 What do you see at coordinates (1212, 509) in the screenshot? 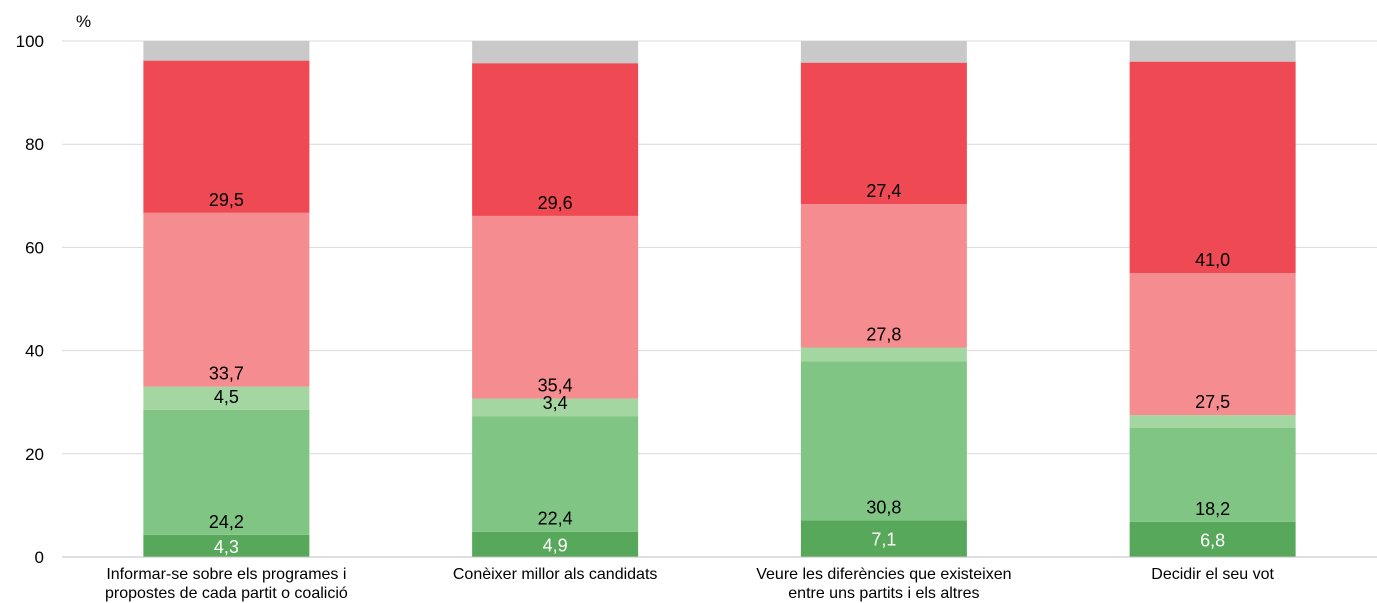
I see `data-label: 18,2` at bounding box center [1212, 509].